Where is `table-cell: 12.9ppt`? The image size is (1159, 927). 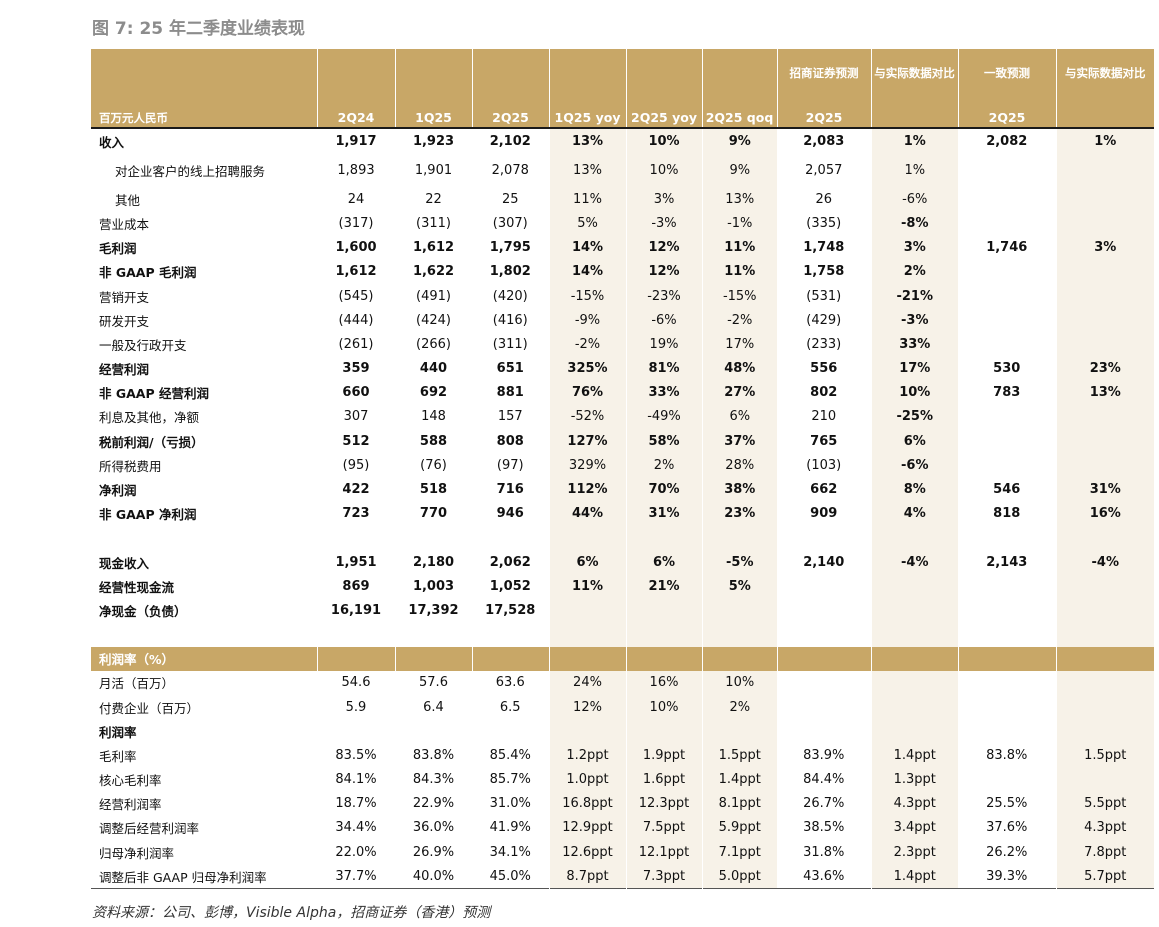 table-cell: 12.9ppt is located at coordinates (587, 828).